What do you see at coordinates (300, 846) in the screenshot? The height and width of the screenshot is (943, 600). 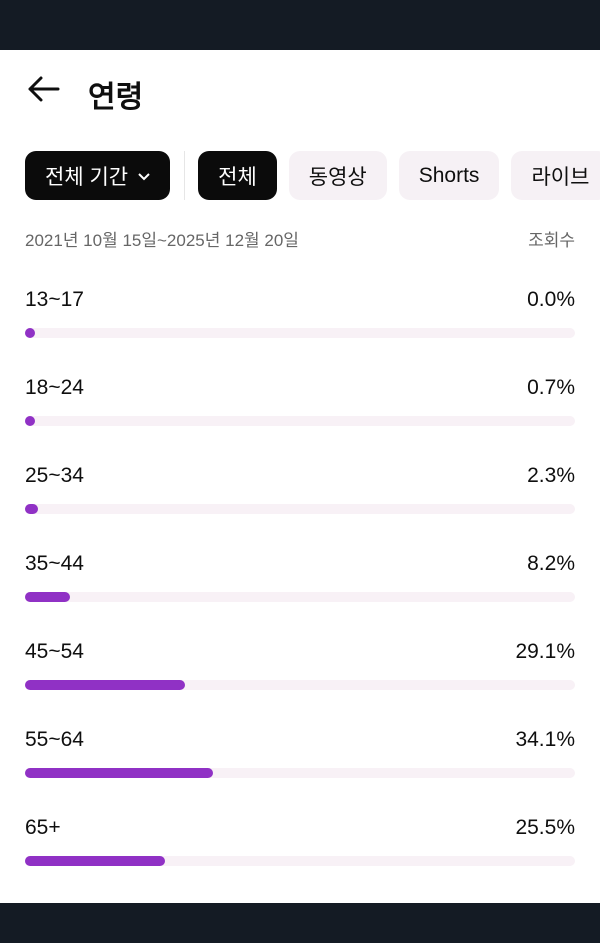 I see `age-row: 65+ 25.5%` at bounding box center [300, 846].